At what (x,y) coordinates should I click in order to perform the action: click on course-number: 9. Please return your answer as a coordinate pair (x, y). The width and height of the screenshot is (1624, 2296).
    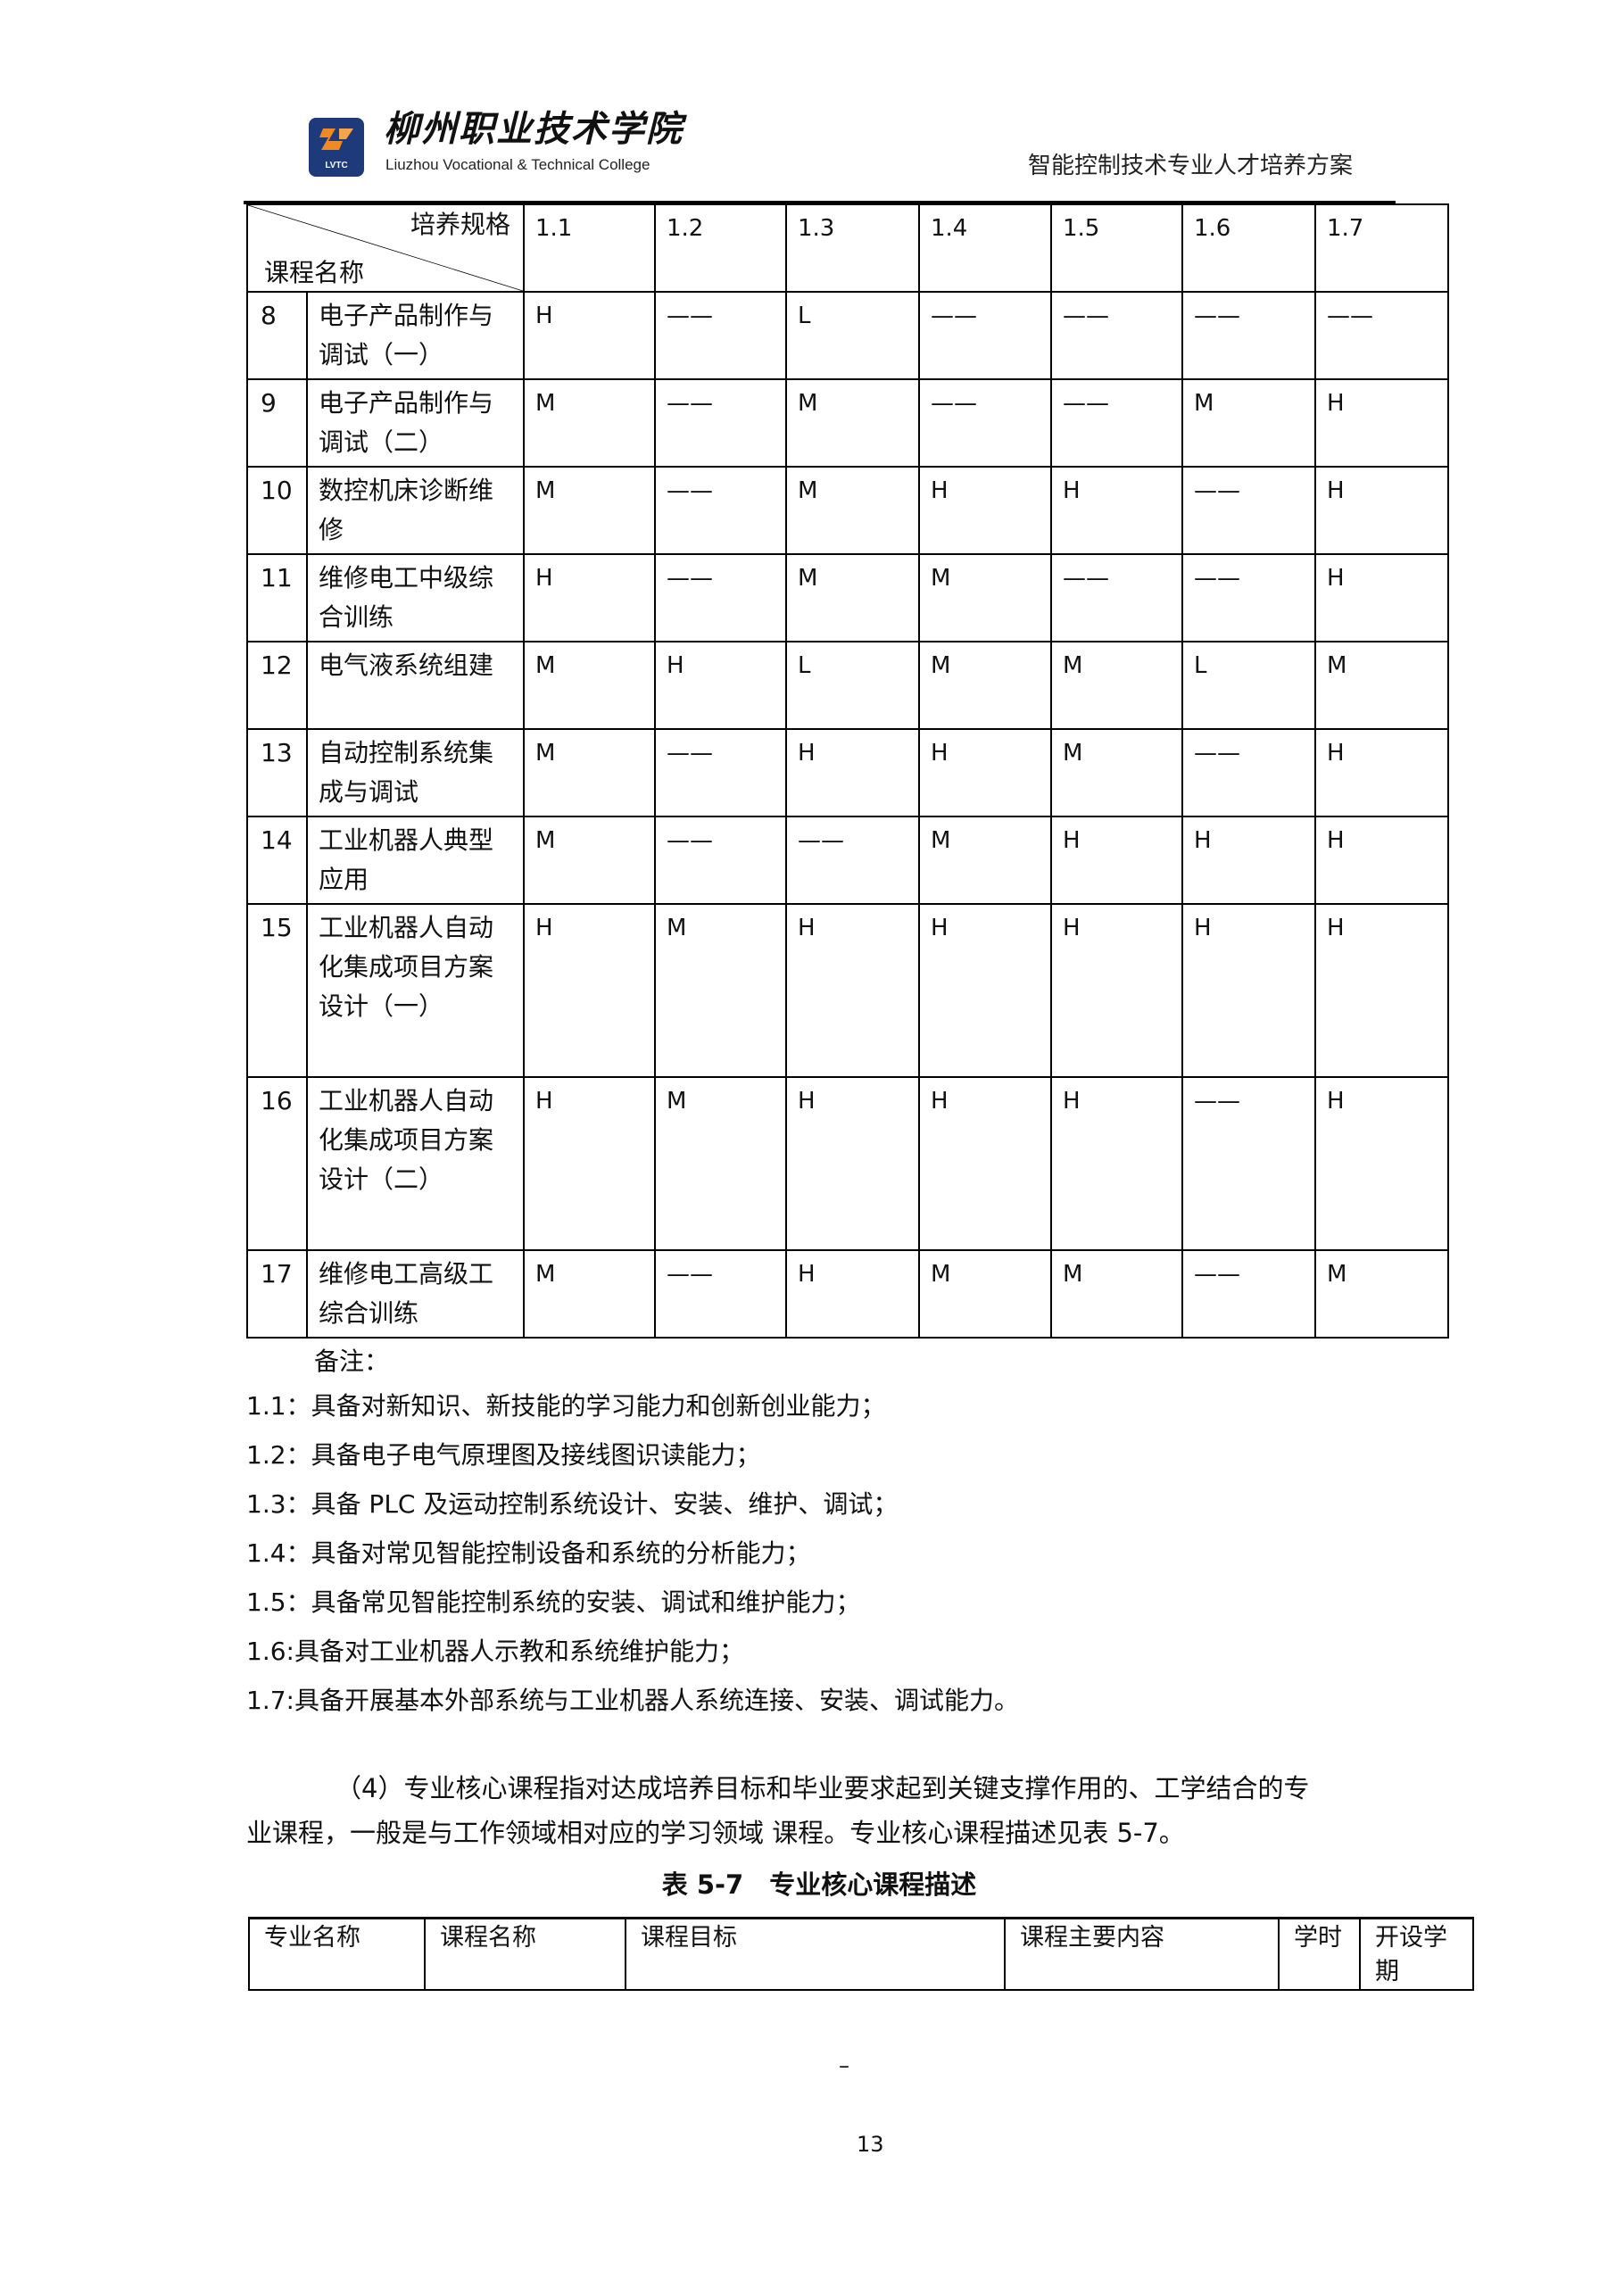
    Looking at the image, I should click on (277, 423).